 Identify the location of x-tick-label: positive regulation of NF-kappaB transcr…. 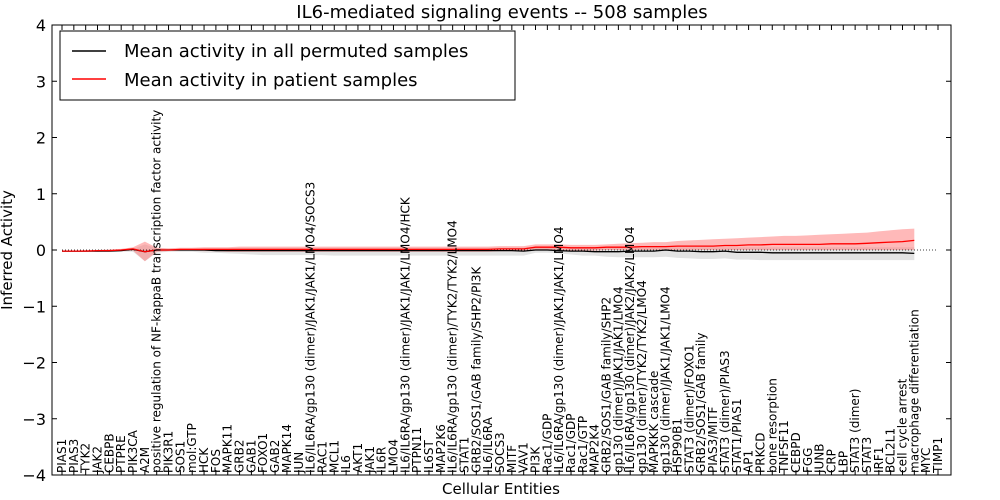
(157, 291).